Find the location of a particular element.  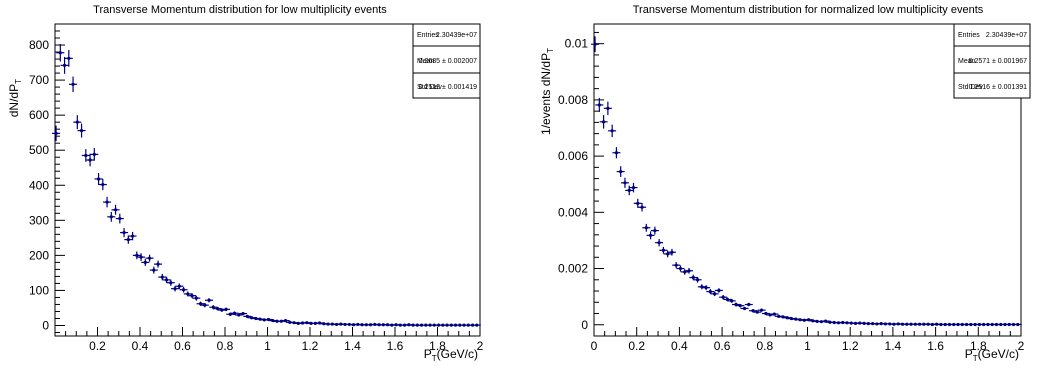

right-x-tick-label: 0.6 is located at coordinates (722, 346).